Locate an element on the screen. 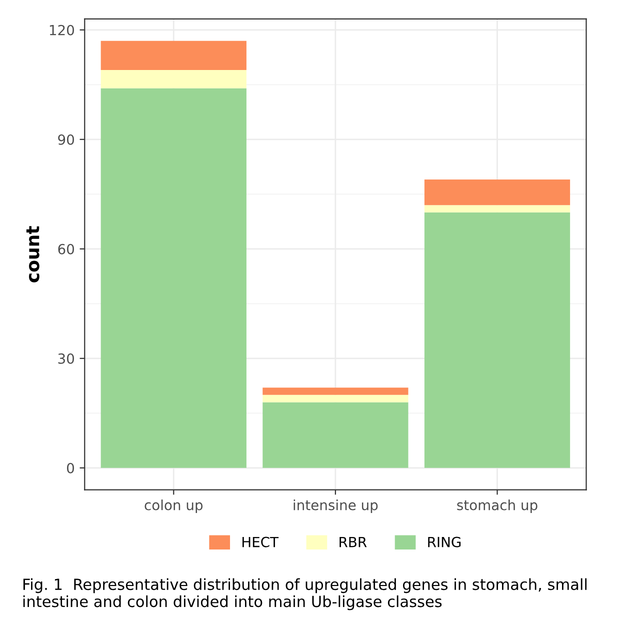  caption: Fig. 1 Representative distribution of upregulated genes in stomach, small intestine and colon divided into main Ub-ligase classes is located at coordinates (305, 594).